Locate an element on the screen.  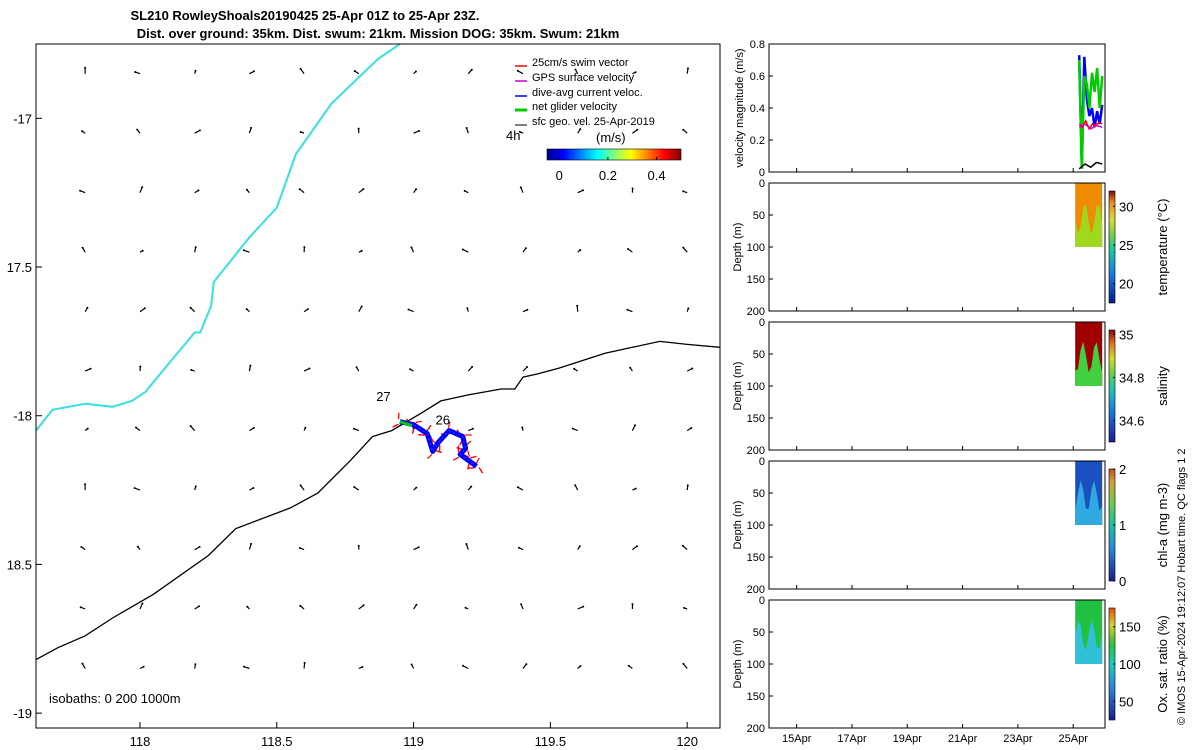
legend-label: GPS surface velocity is located at coordinates (583, 78).